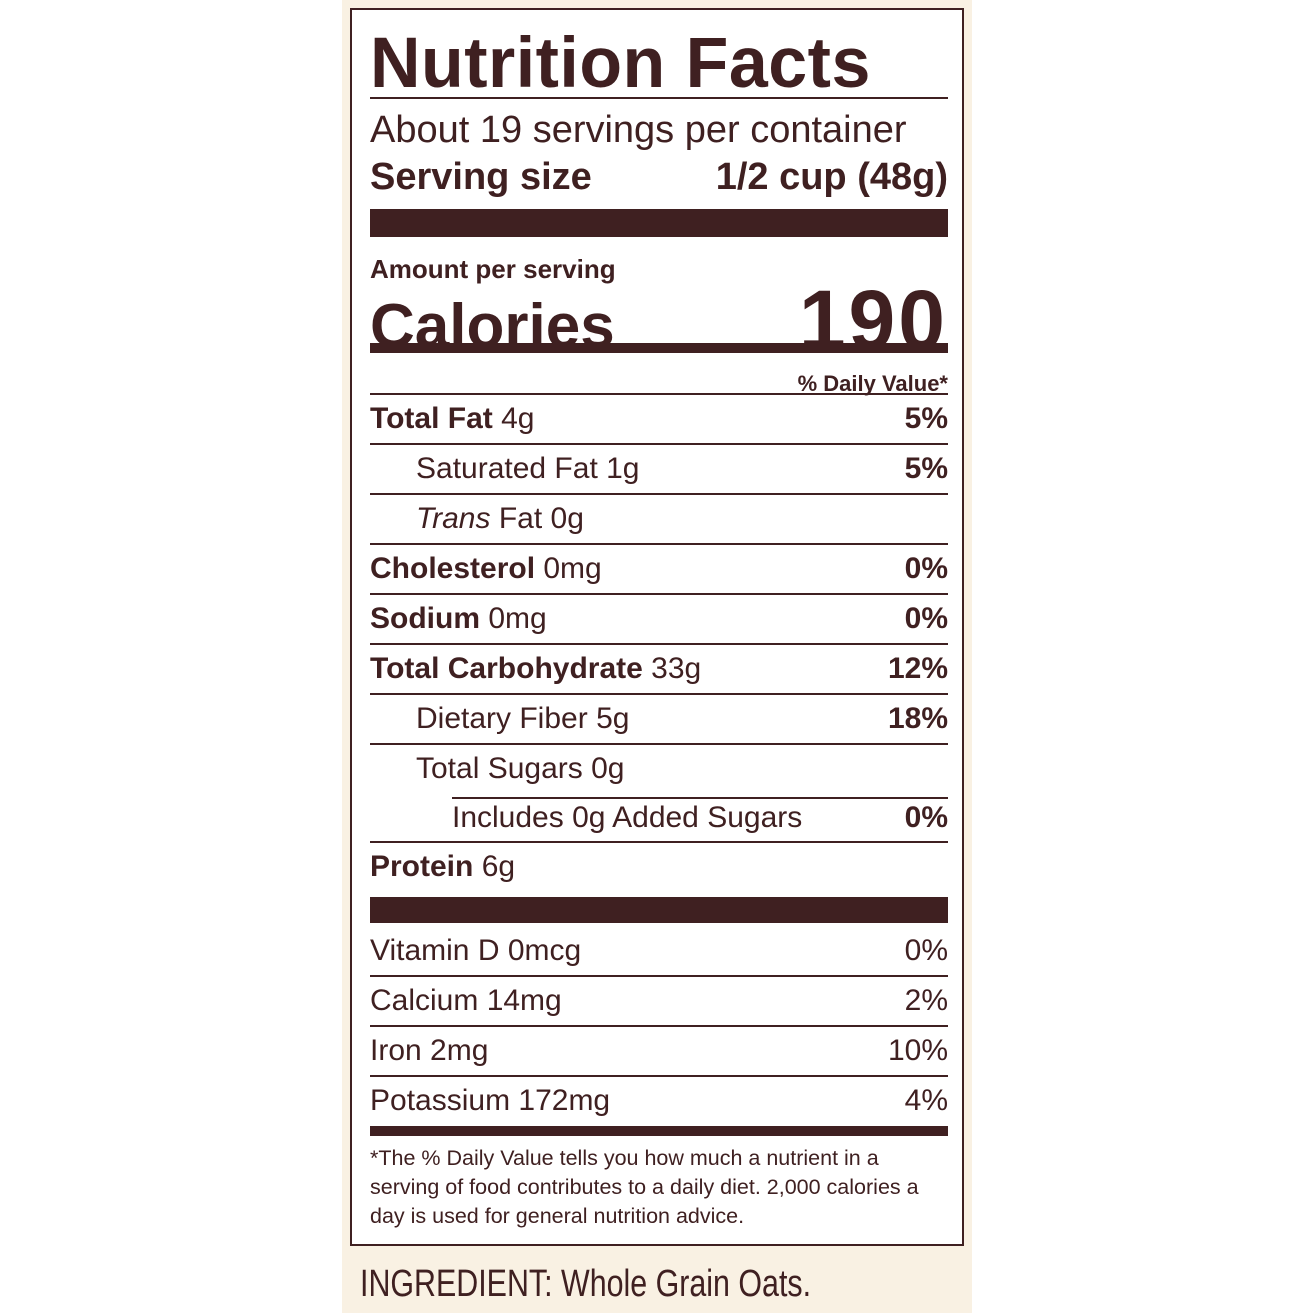 Image resolution: width=1313 pixels, height=1313 pixels. I want to click on nutrient-row-saturated-fat: Saturated Fat 1g 5%, so click(659, 468).